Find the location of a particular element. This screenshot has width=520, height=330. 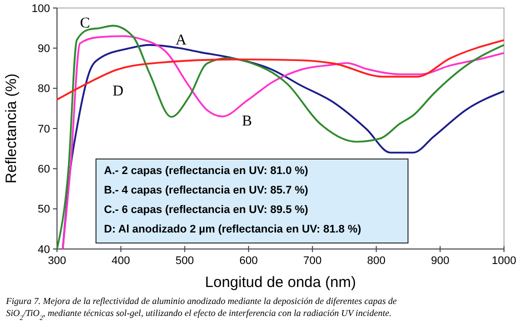

annotation: C.- 6 capas (reflectancia en UV: 89.5 %) is located at coordinates (206, 210).